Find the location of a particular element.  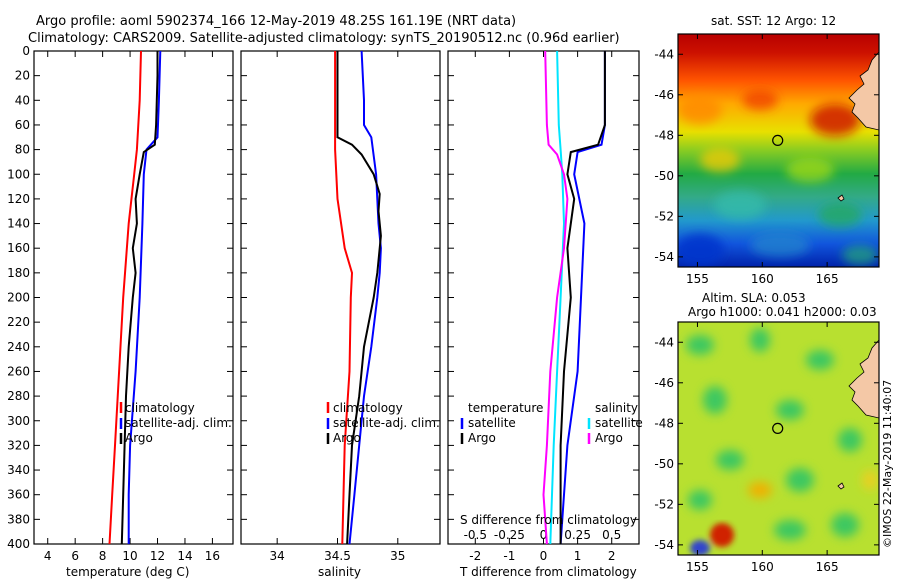

temperature-lines is located at coordinates (135, 297).